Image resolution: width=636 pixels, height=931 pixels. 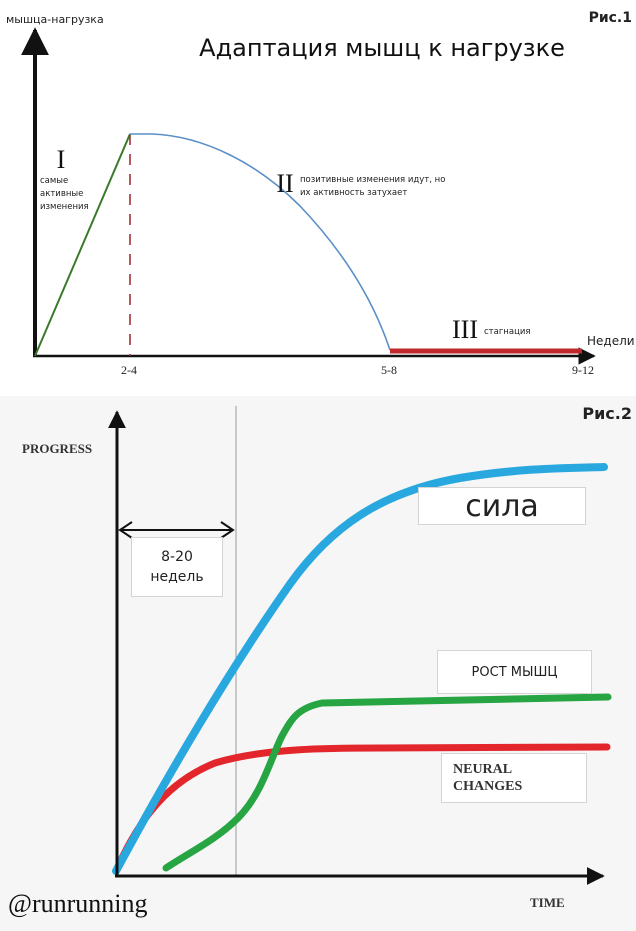 I want to click on phase-1-line, so click(x=82, y=245).